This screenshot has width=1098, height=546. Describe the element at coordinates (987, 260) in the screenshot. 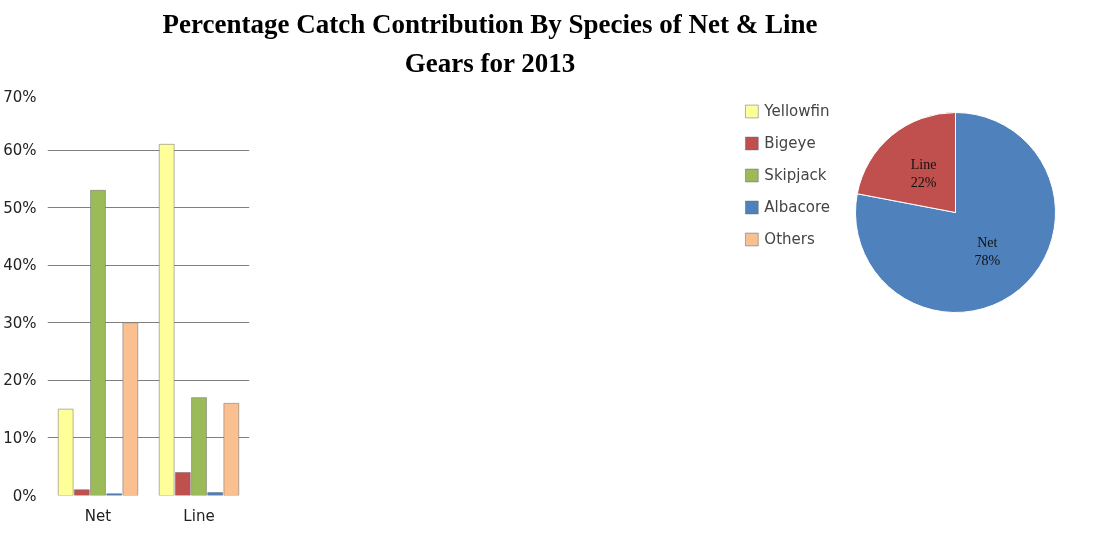

I see `data-label: 78%` at that location.